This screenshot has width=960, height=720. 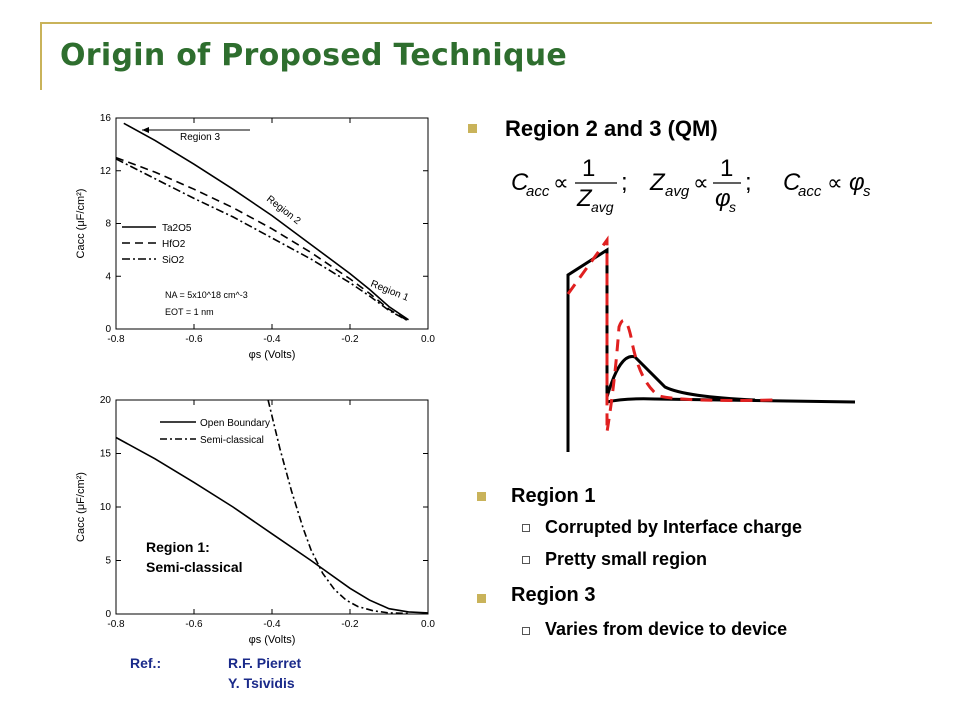 What do you see at coordinates (674, 527) in the screenshot?
I see `region-1-item-1: Corrupted by Interface charge` at bounding box center [674, 527].